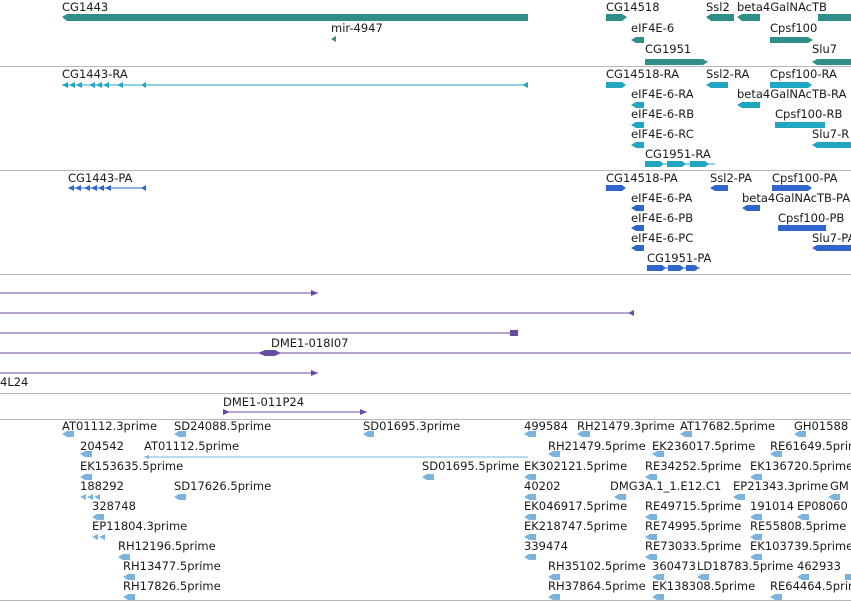 The width and height of the screenshot is (851, 602). I want to click on est-label: 499584, so click(546, 426).